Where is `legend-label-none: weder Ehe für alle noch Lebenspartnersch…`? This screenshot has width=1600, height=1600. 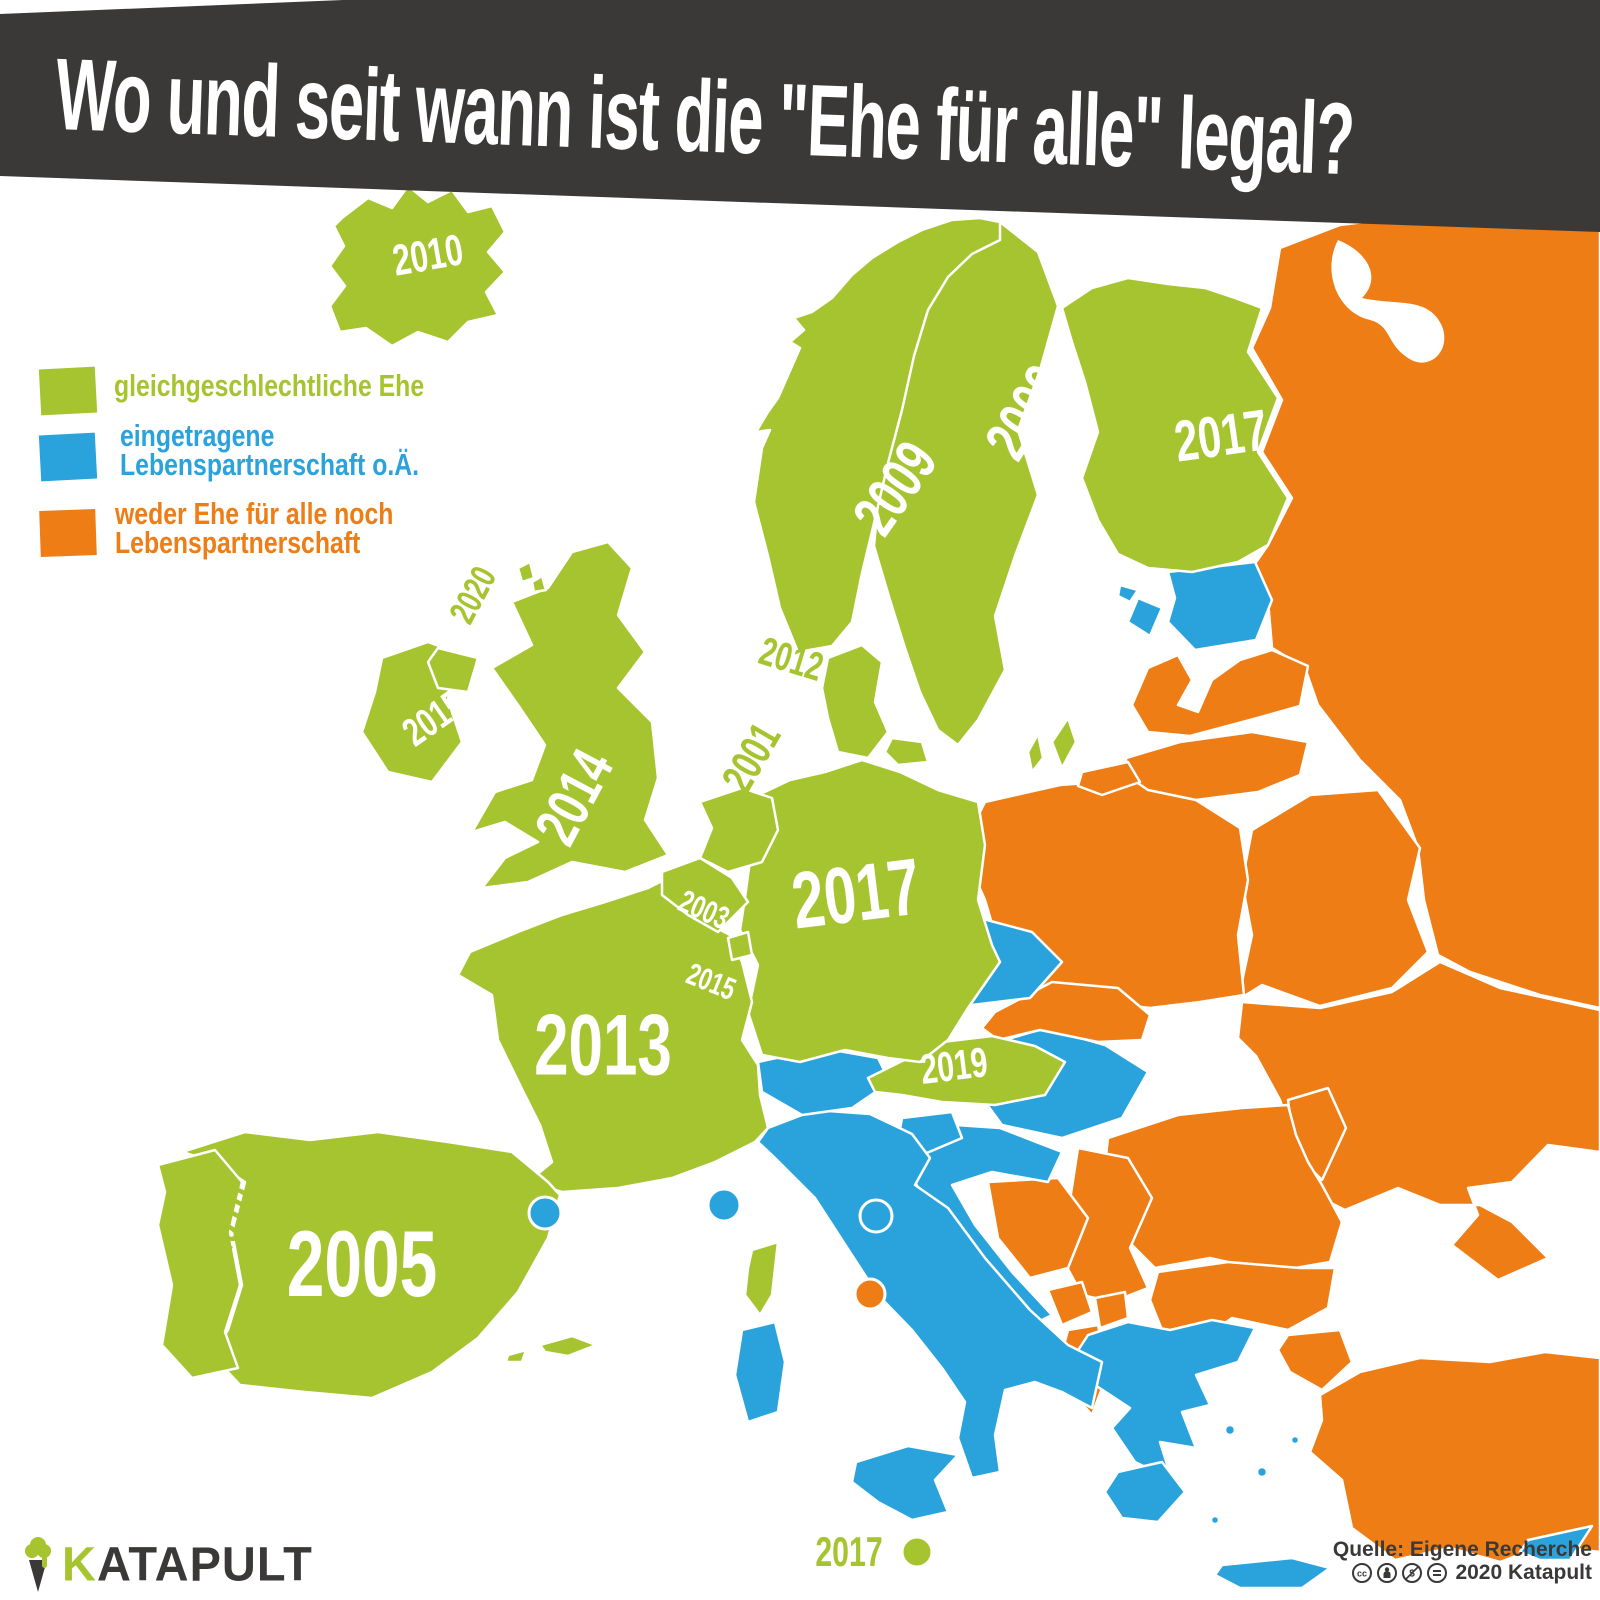
legend-label-none: weder Ehe für alle noch Lebenspartnersch… is located at coordinates (254, 529).